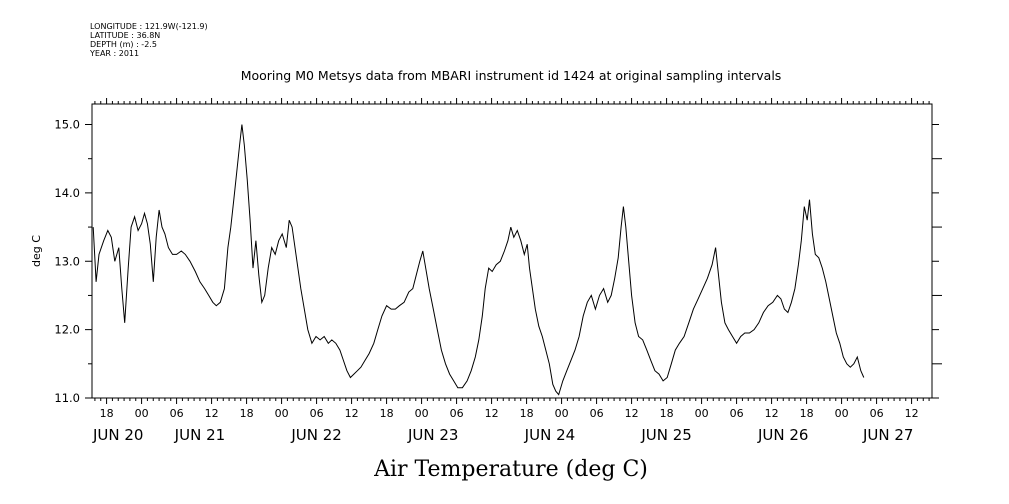 This screenshot has height=504, width=1009. What do you see at coordinates (67, 398) in the screenshot?
I see `y-tick-label: 11.0` at bounding box center [67, 398].